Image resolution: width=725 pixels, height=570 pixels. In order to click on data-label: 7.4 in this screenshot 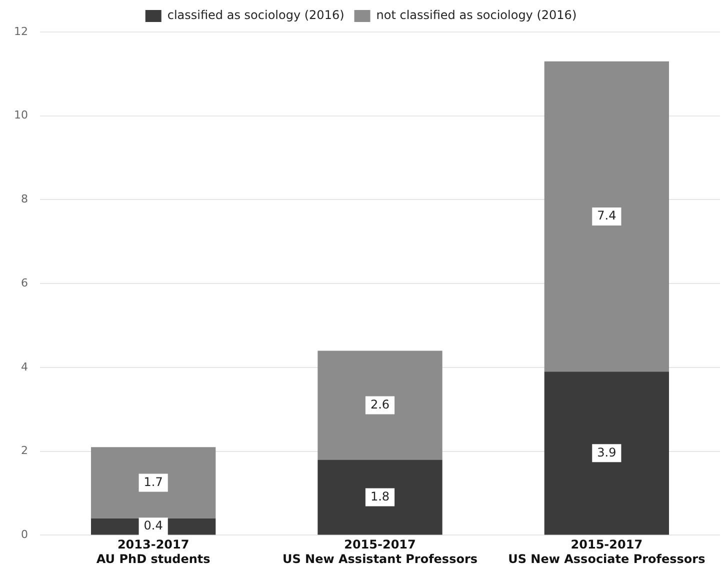, I will do `click(606, 215)`.